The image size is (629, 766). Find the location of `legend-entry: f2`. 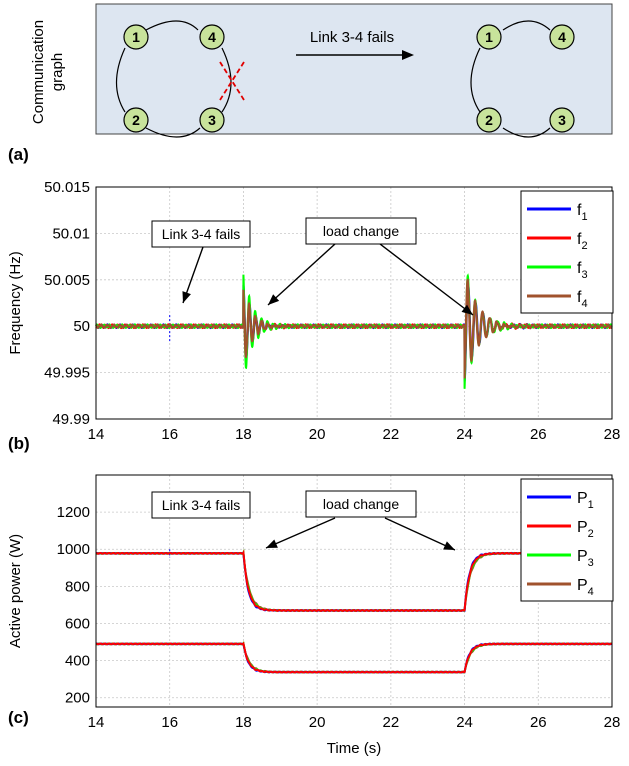

legend-entry: f2 is located at coordinates (582, 241).